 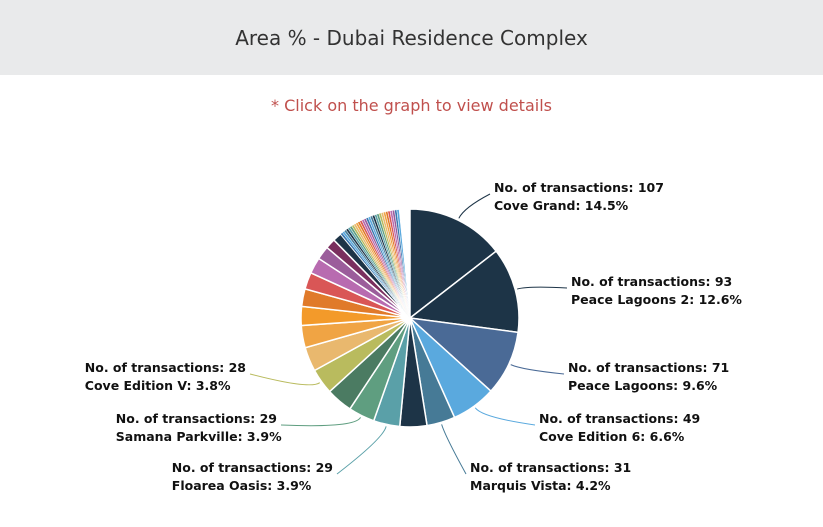 What do you see at coordinates (199, 436) in the screenshot?
I see `slice-label-name: Samana Parkville: 3.9%` at bounding box center [199, 436].